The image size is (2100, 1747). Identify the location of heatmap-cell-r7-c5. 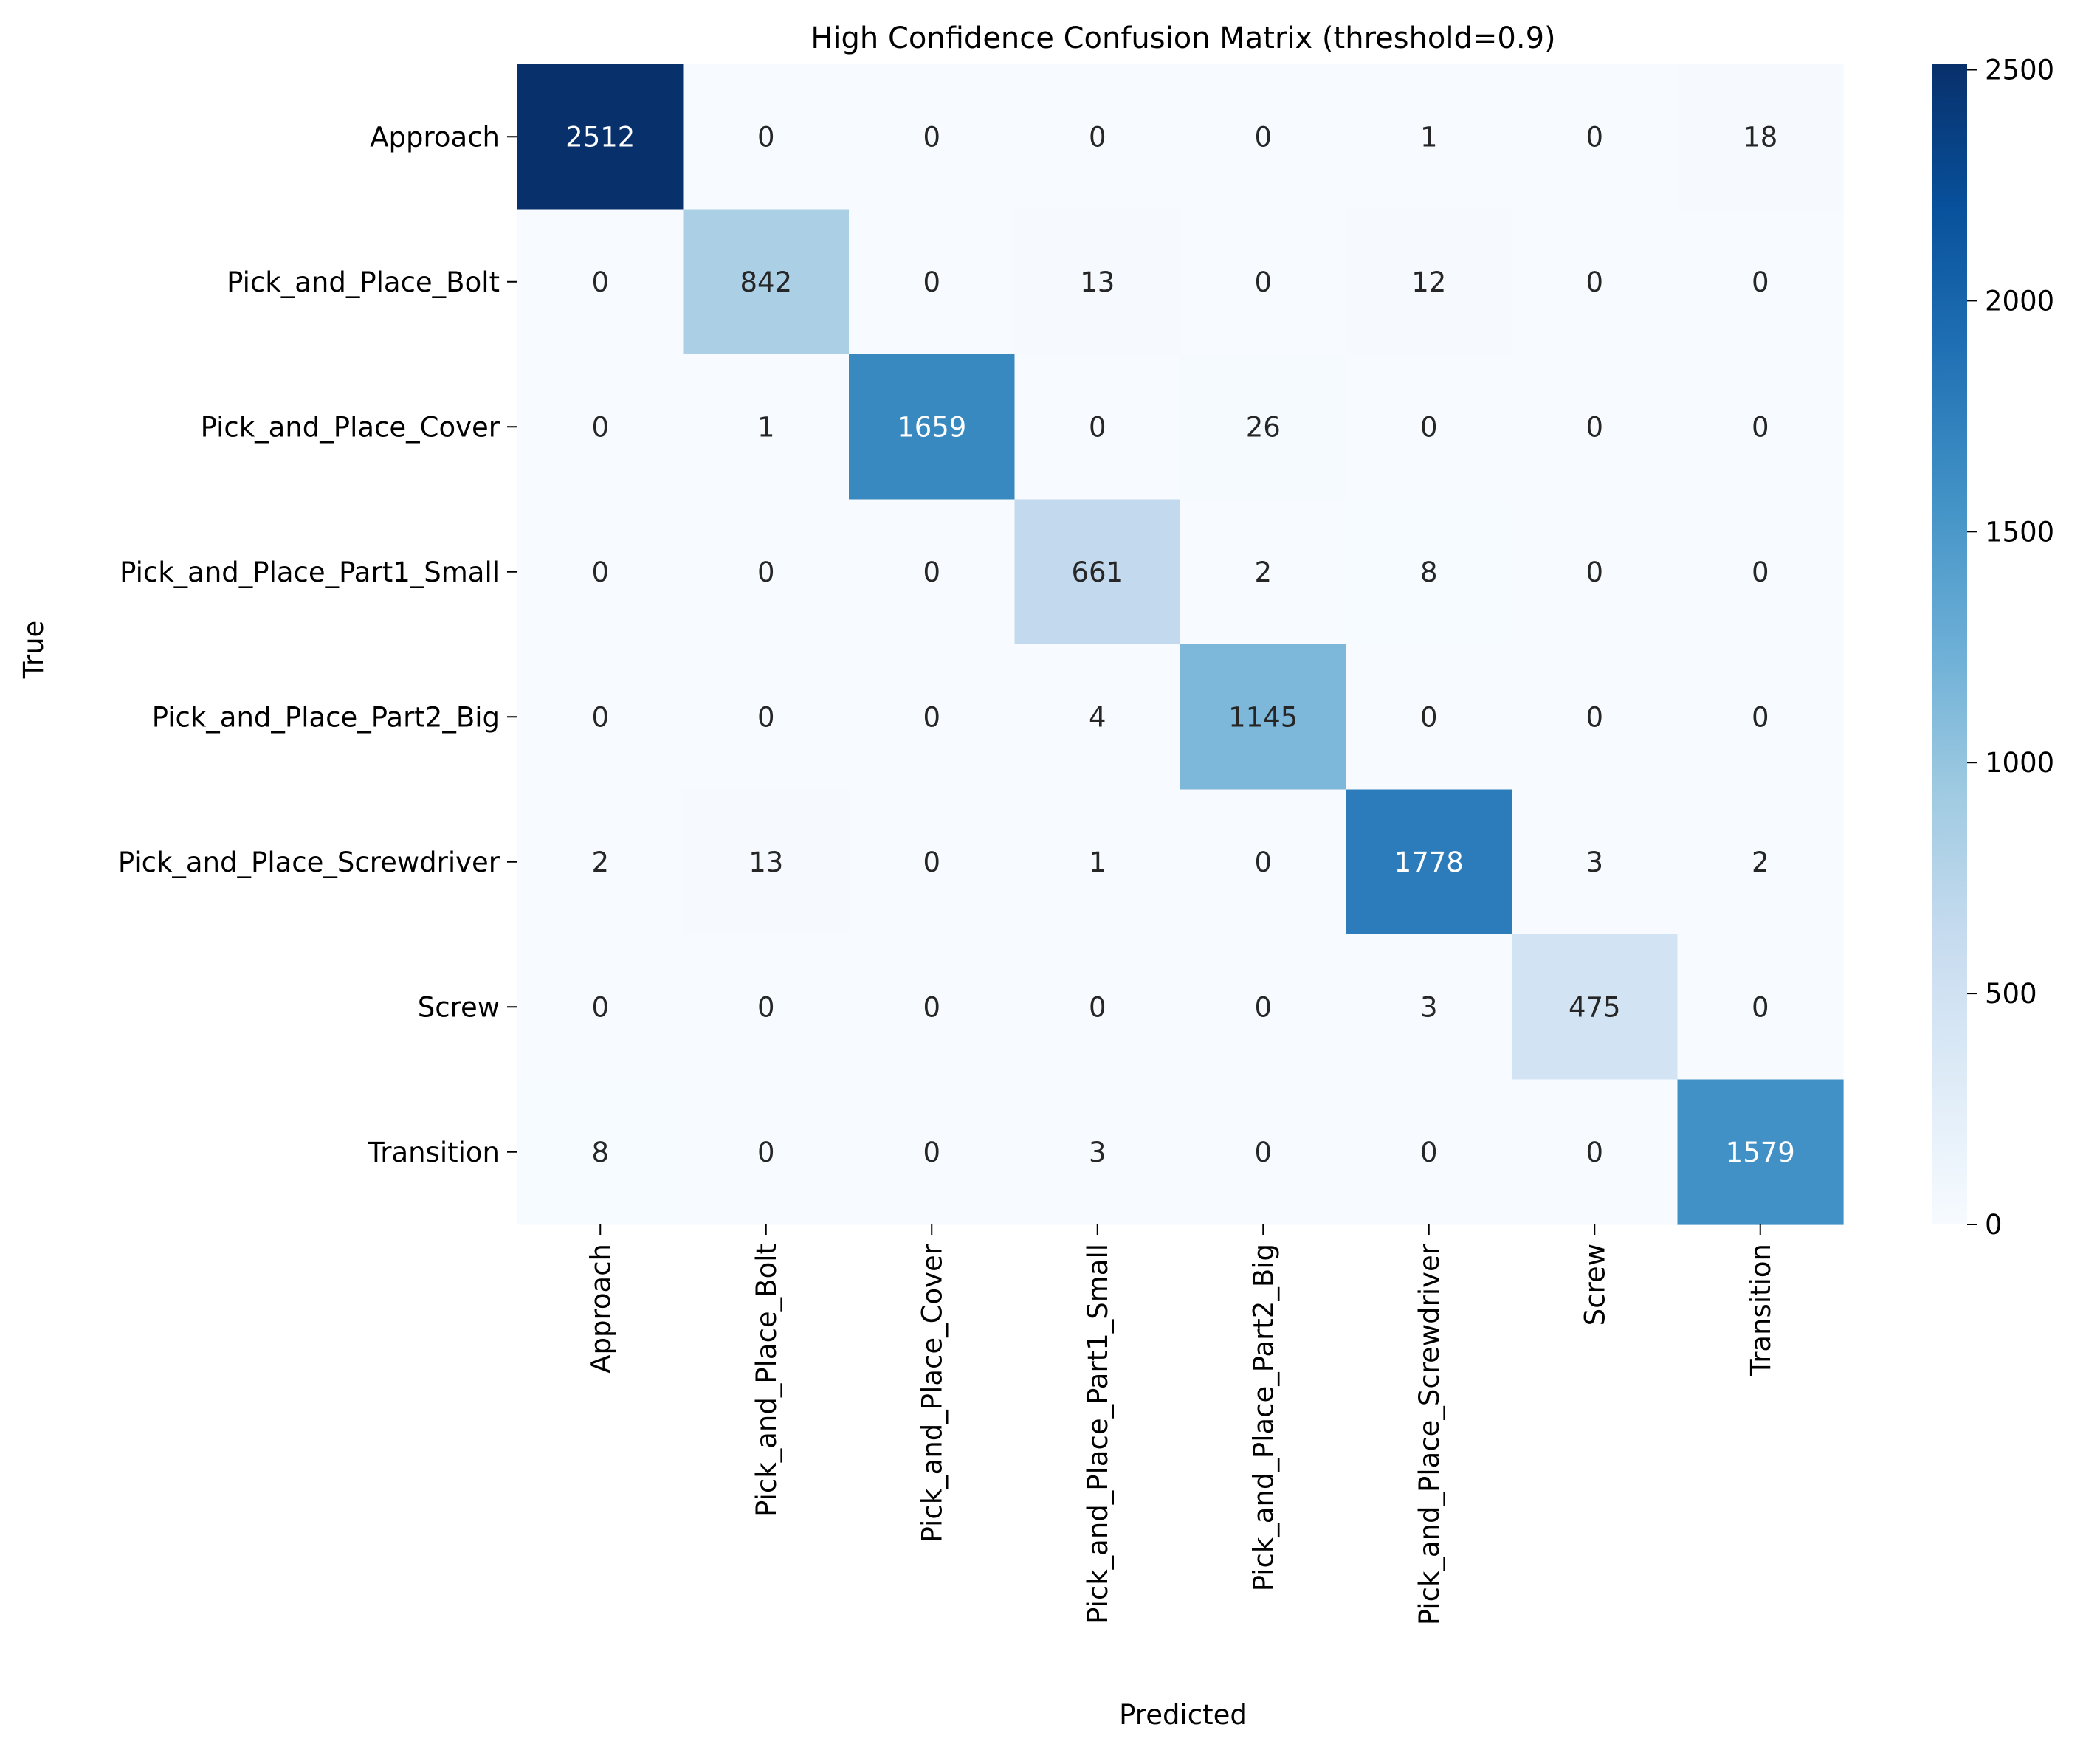
(1429, 1152).